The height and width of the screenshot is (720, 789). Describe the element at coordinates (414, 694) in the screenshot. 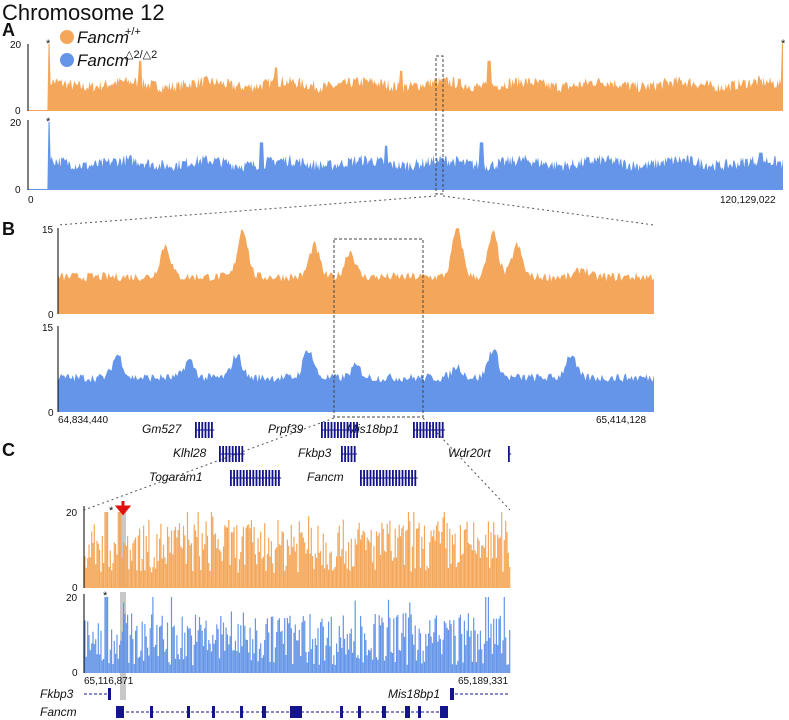

I see `gene-label-c-mis18bp1: Mis18bp1` at that location.